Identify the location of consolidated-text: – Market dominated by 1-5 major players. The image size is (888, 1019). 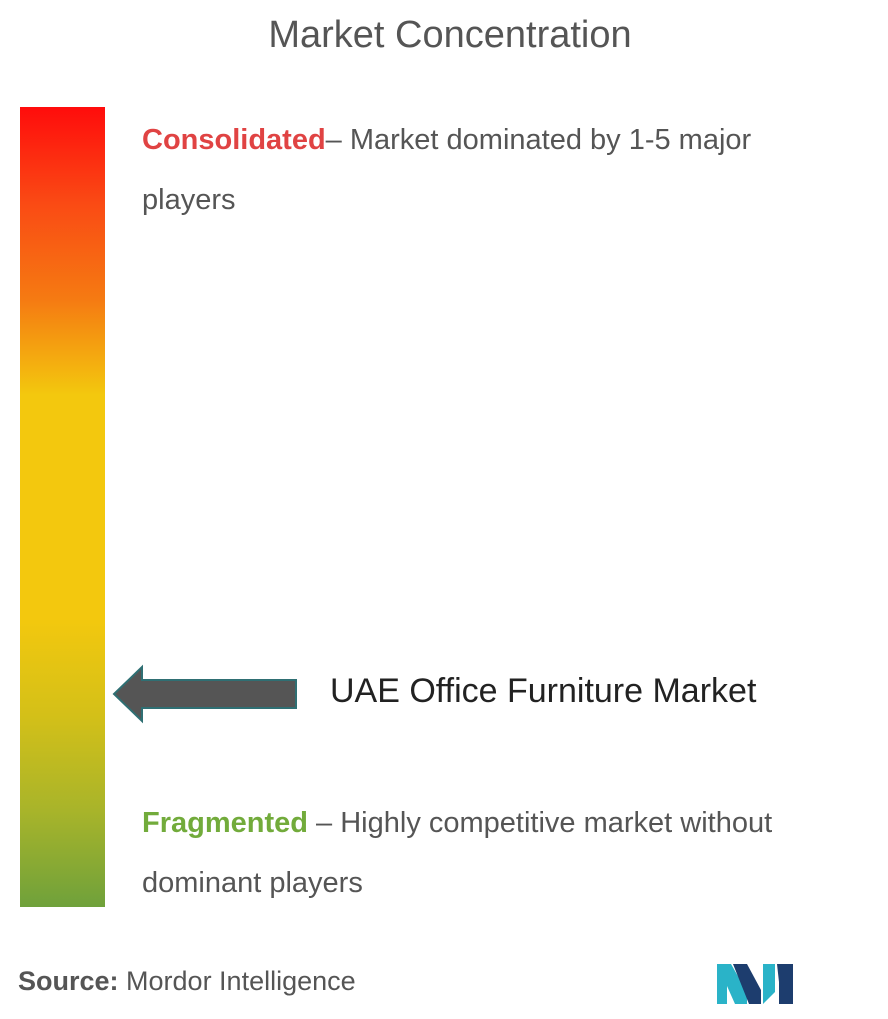
(447, 170).